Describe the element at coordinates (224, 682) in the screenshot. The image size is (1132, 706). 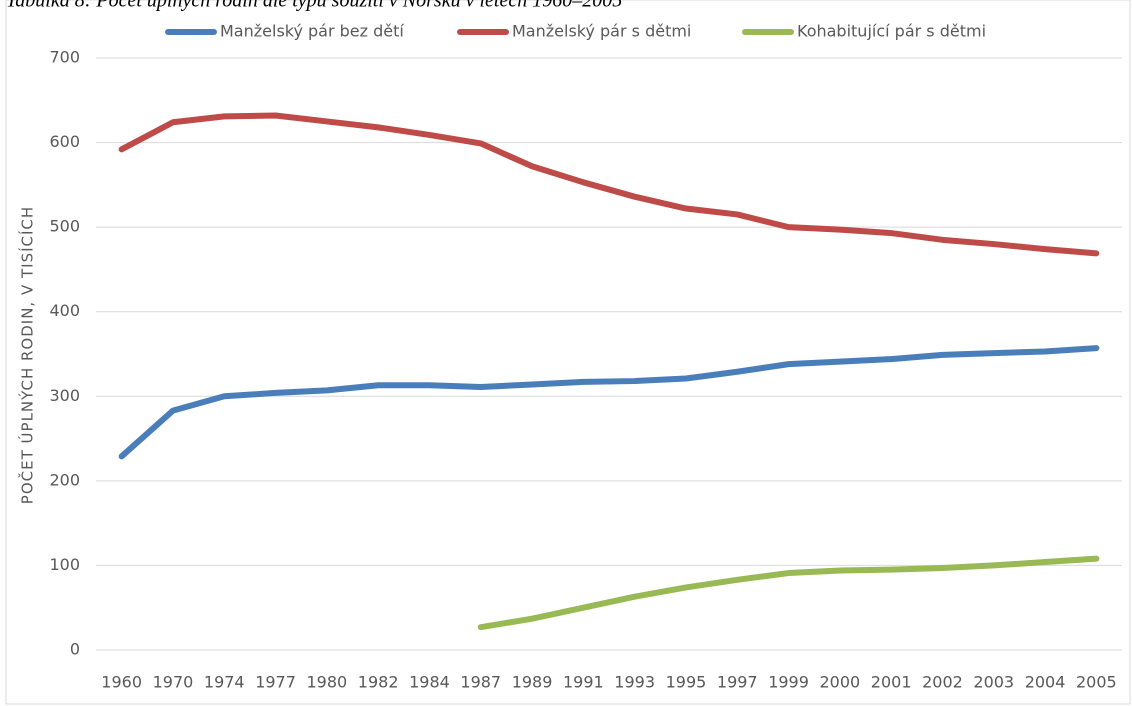
I see `x-tick-label: 1974` at that location.